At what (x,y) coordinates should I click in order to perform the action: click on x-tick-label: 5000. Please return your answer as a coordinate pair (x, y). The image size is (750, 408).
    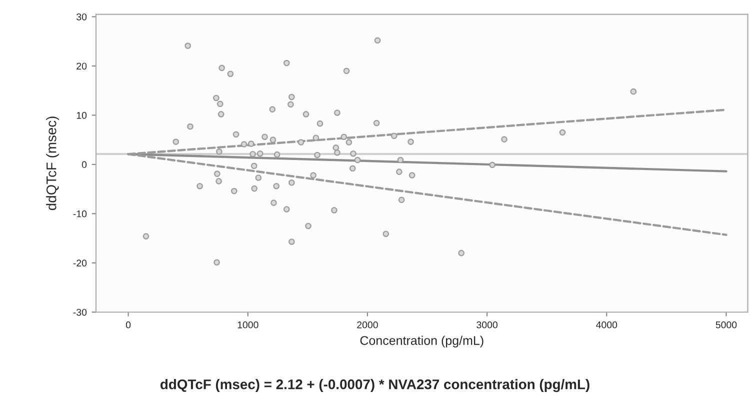
    Looking at the image, I should click on (726, 324).